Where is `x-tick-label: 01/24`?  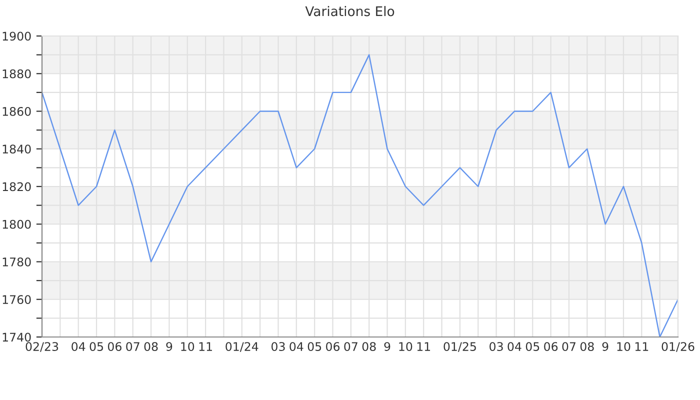 x-tick-label: 01/24 is located at coordinates (242, 347).